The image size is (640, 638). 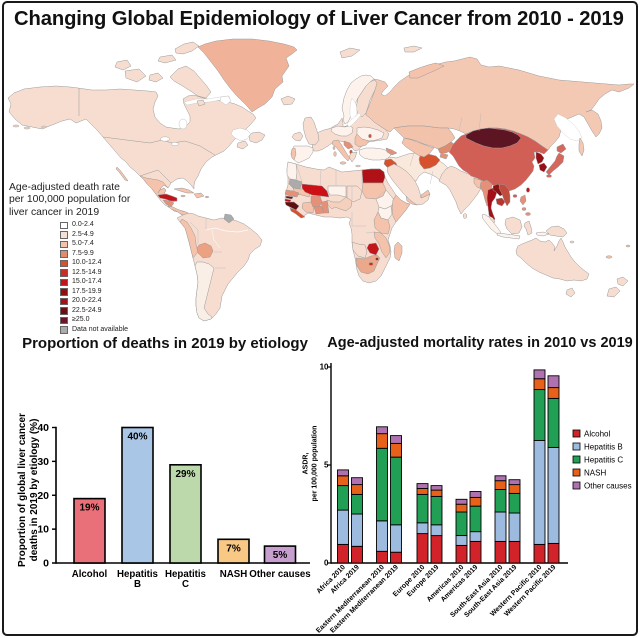 What do you see at coordinates (43, 496) in the screenshot?
I see `svg-text: 20` at bounding box center [43, 496].